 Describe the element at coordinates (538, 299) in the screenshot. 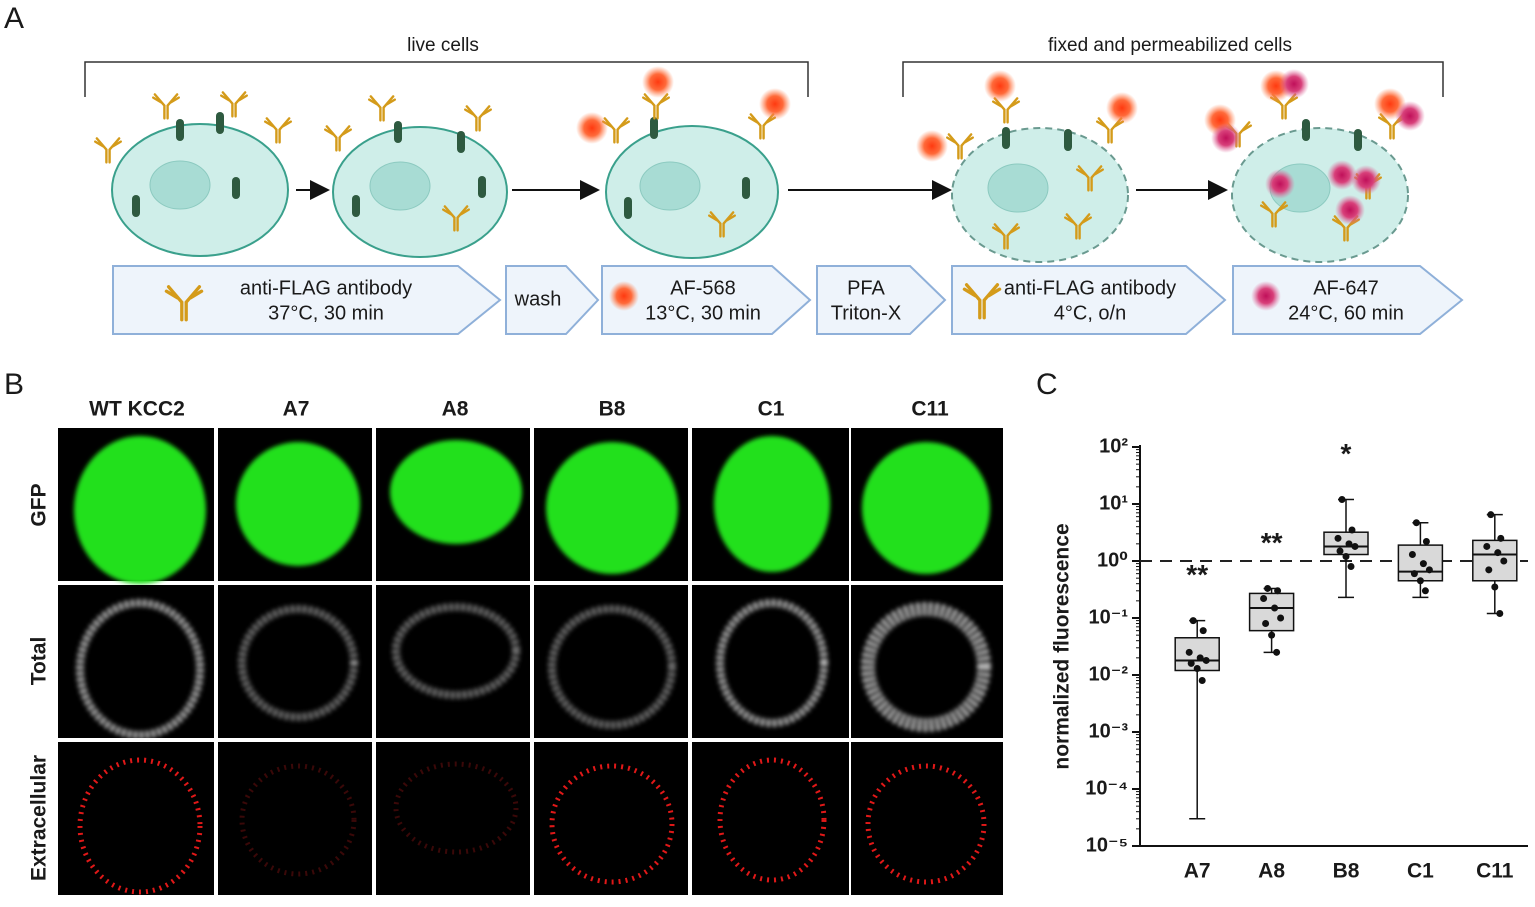

I see `step-text: wash` at that location.